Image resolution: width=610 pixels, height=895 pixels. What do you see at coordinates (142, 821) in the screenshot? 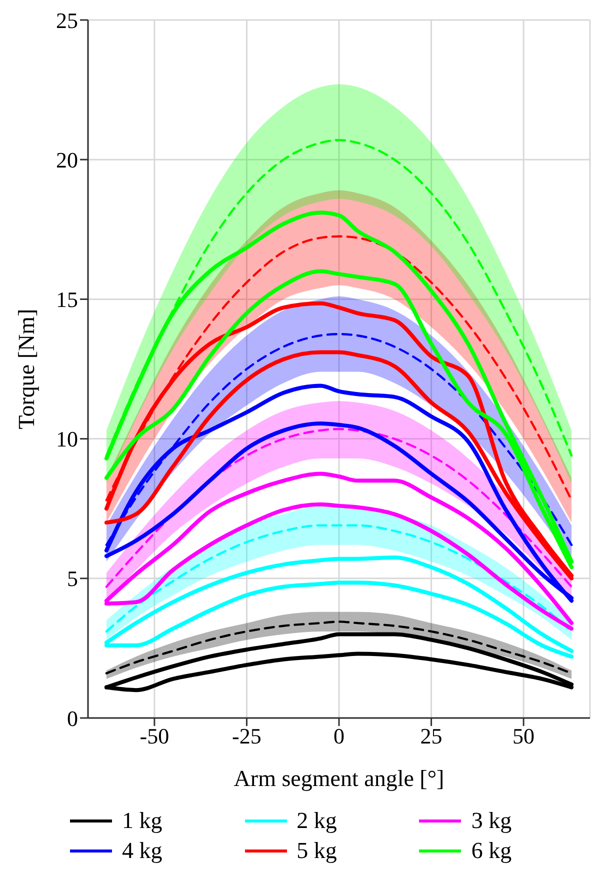
I see `legend-label: 1 kg` at bounding box center [142, 821].